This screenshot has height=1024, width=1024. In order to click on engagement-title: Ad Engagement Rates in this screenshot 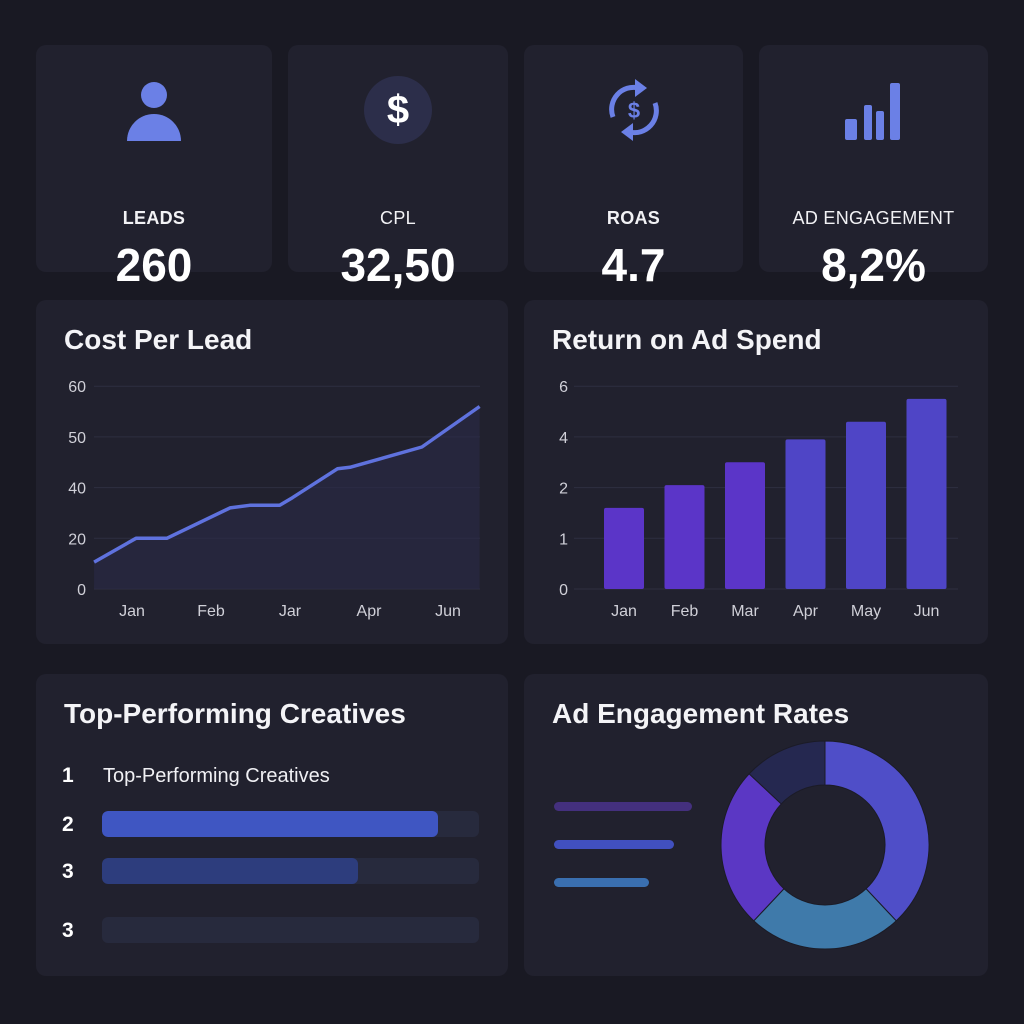, I will do `click(701, 713)`.